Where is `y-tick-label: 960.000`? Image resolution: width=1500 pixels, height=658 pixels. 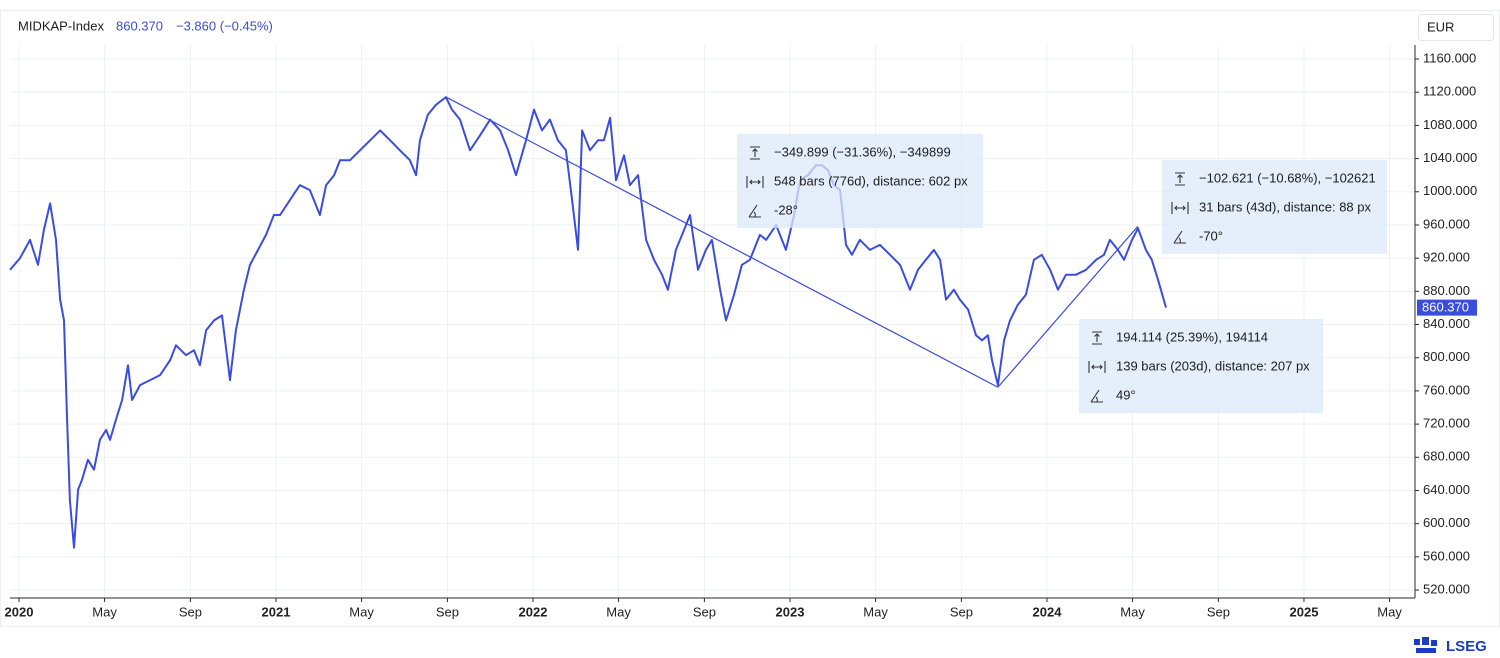
y-tick-label: 960.000 is located at coordinates (1446, 223).